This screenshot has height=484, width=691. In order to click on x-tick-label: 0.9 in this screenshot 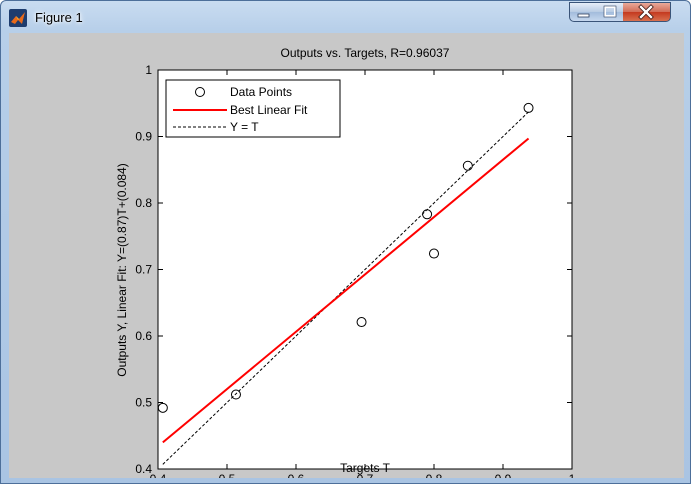, I will do `click(503, 475)`.